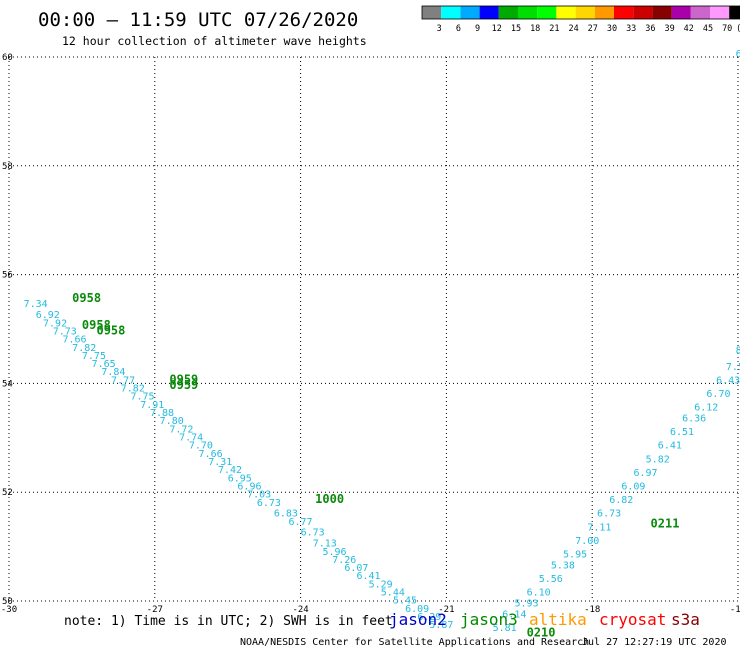 Image resolution: width=740 pixels, height=650 pixels. I want to click on colorbar-label: 9, so click(477, 29).